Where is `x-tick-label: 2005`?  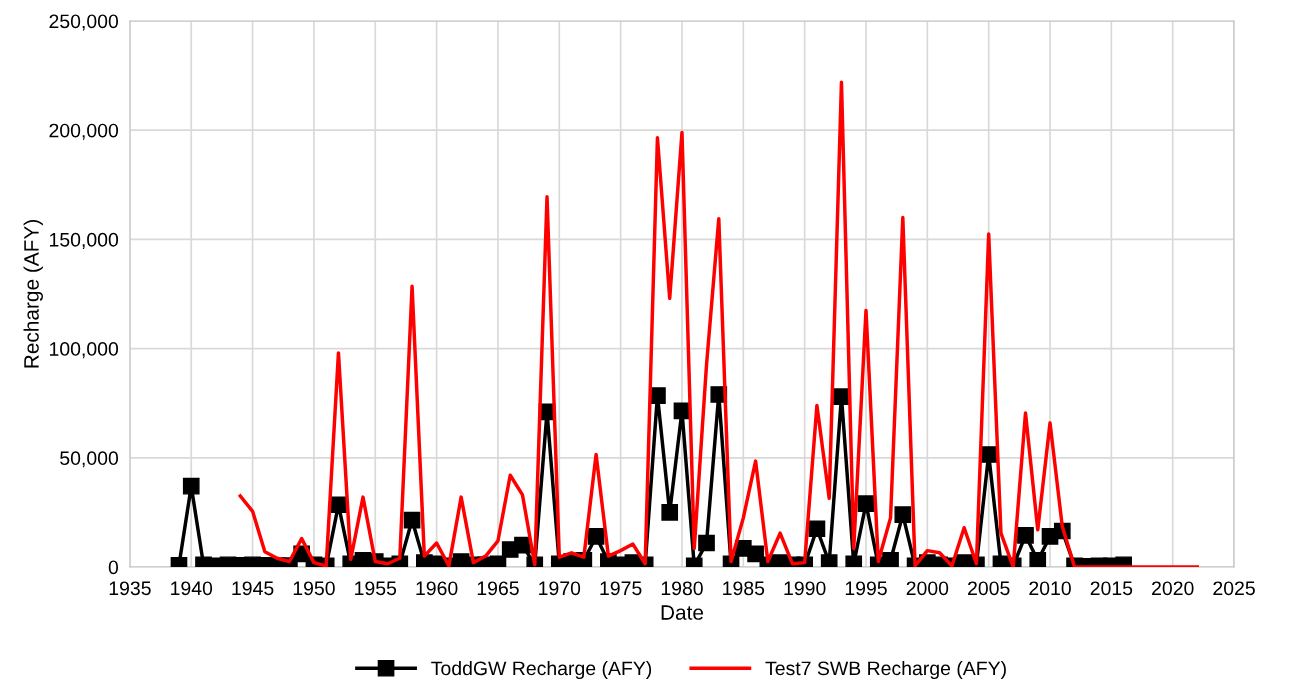 x-tick-label: 2005 is located at coordinates (989, 588).